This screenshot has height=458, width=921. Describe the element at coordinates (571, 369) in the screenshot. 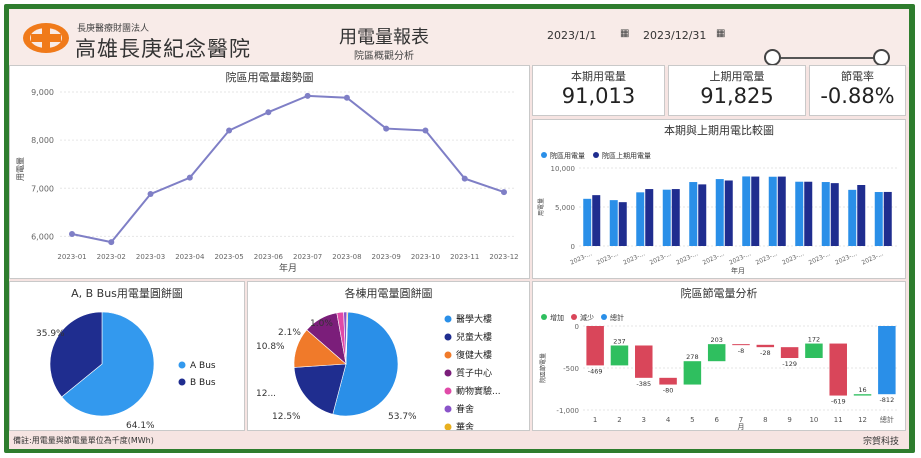

I see `y-tick-label: -500` at that location.